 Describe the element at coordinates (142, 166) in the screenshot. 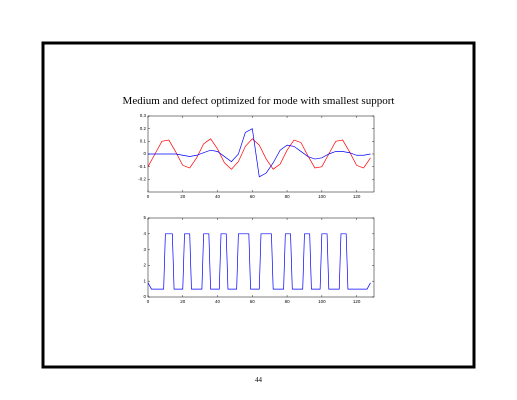

I see `y-tick-label: -0.1` at that location.